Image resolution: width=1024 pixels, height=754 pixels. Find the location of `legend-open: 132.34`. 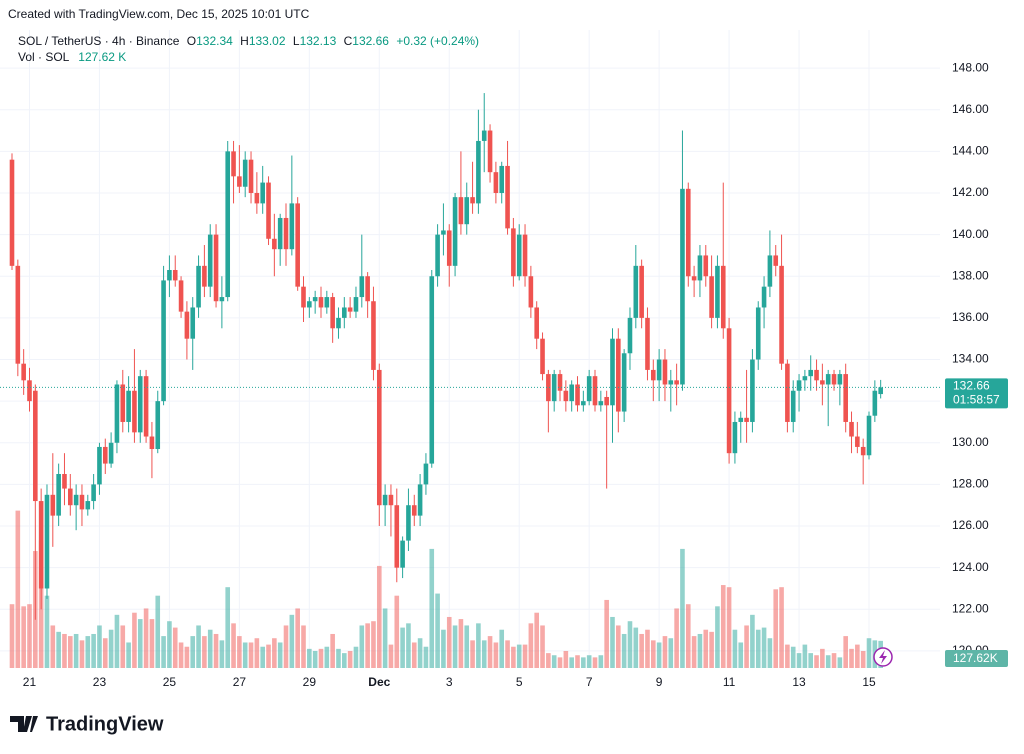

legend-open: 132.34 is located at coordinates (214, 41).